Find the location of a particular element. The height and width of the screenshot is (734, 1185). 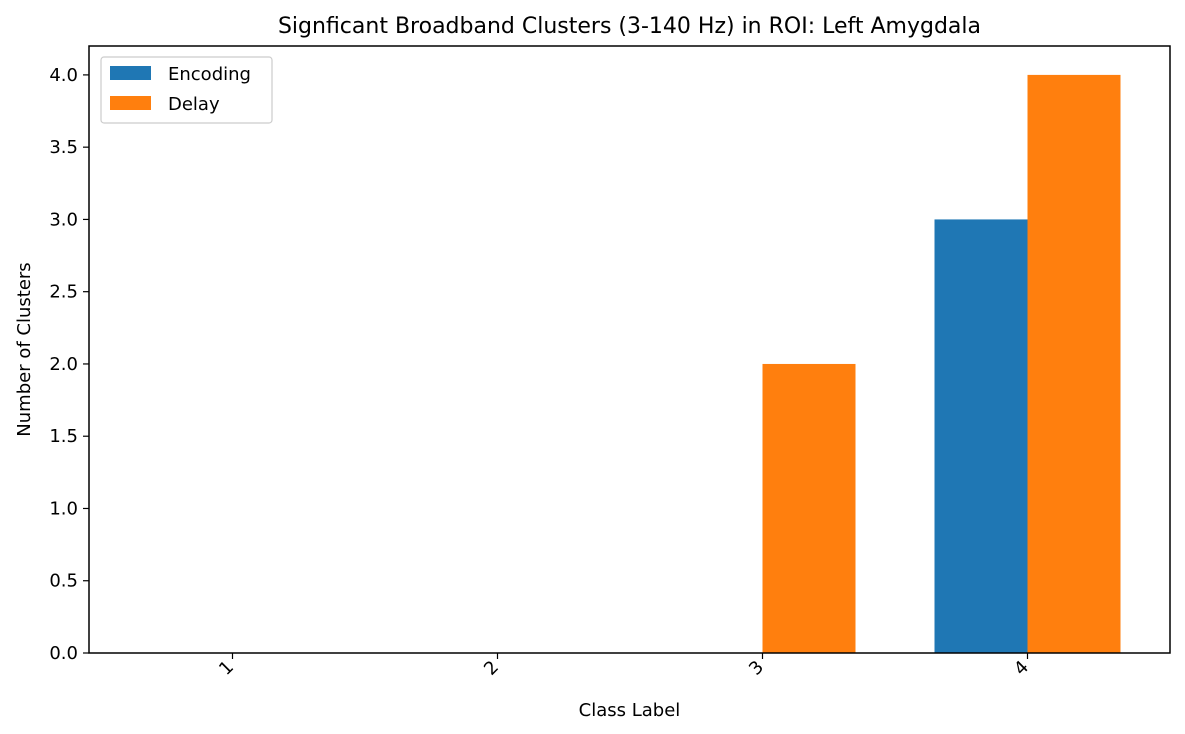

x-tick-label: 1 is located at coordinates (226, 668).